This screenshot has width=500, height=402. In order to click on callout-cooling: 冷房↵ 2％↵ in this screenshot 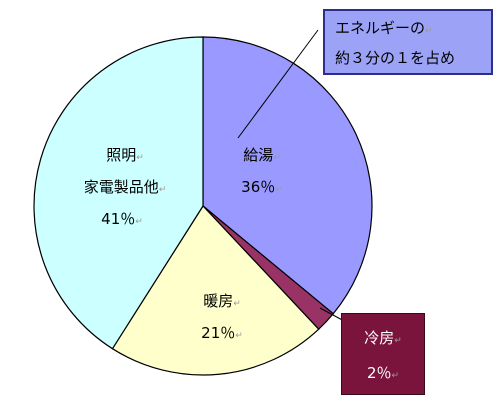, I will do `click(383, 354)`.